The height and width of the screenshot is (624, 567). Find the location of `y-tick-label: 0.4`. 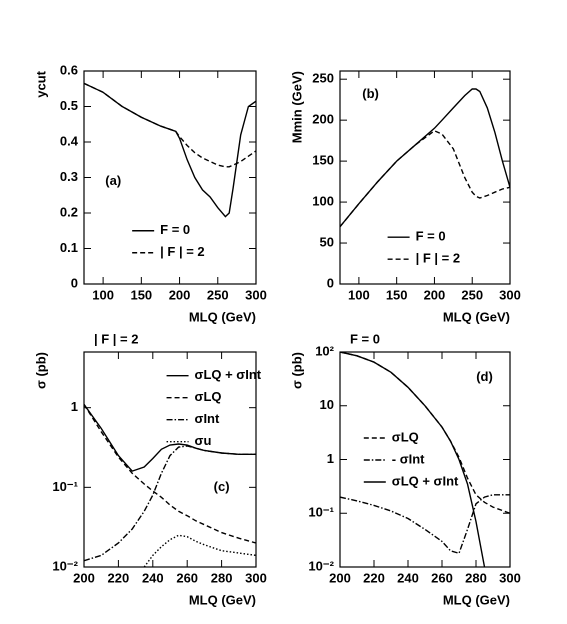

y-tick-label: 0.4 is located at coordinates (69, 140).